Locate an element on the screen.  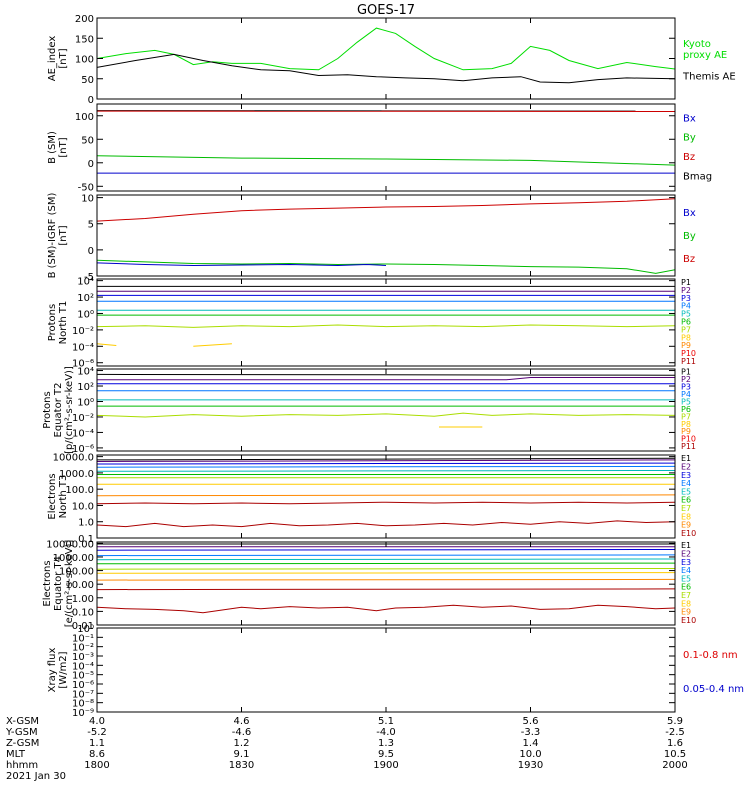
ephemeris-value: -3.3 is located at coordinates (531, 732).